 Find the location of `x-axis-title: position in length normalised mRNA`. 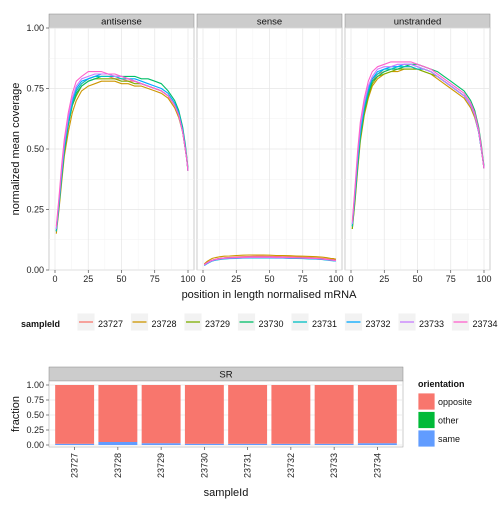

x-axis-title: position in length normalised mRNA is located at coordinates (270, 295).